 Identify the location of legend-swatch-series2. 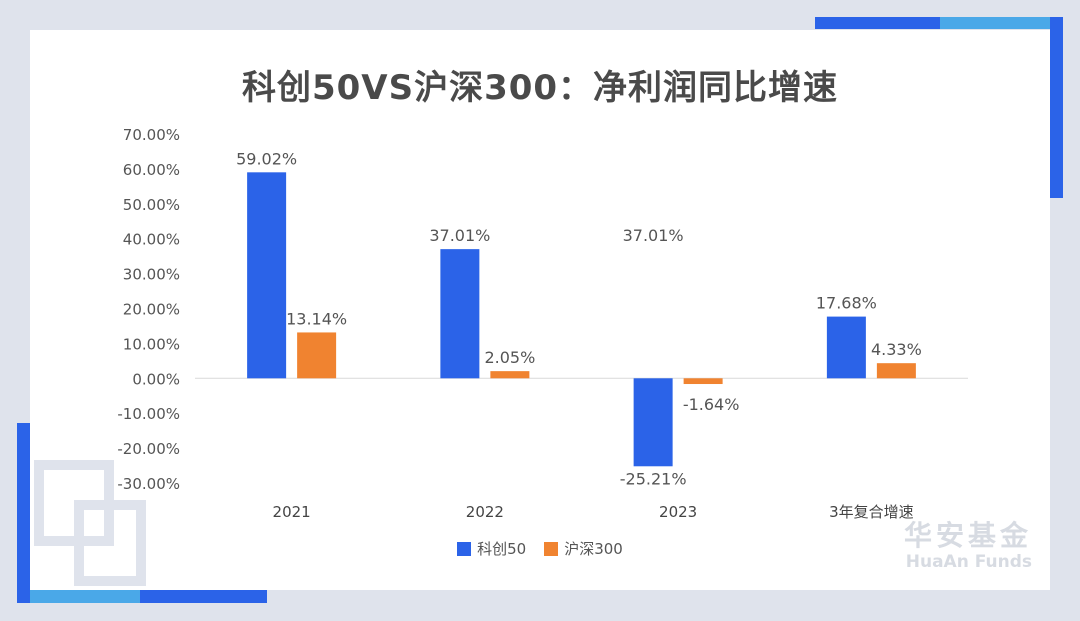
(551, 548).